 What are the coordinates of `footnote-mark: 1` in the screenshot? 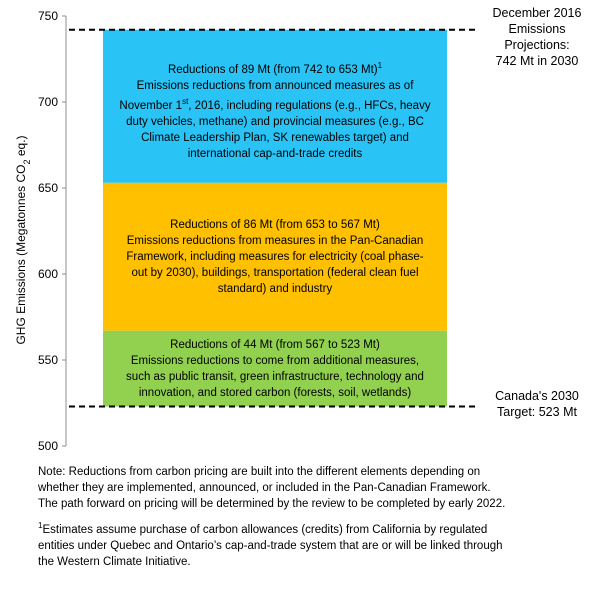 It's located at (40, 525).